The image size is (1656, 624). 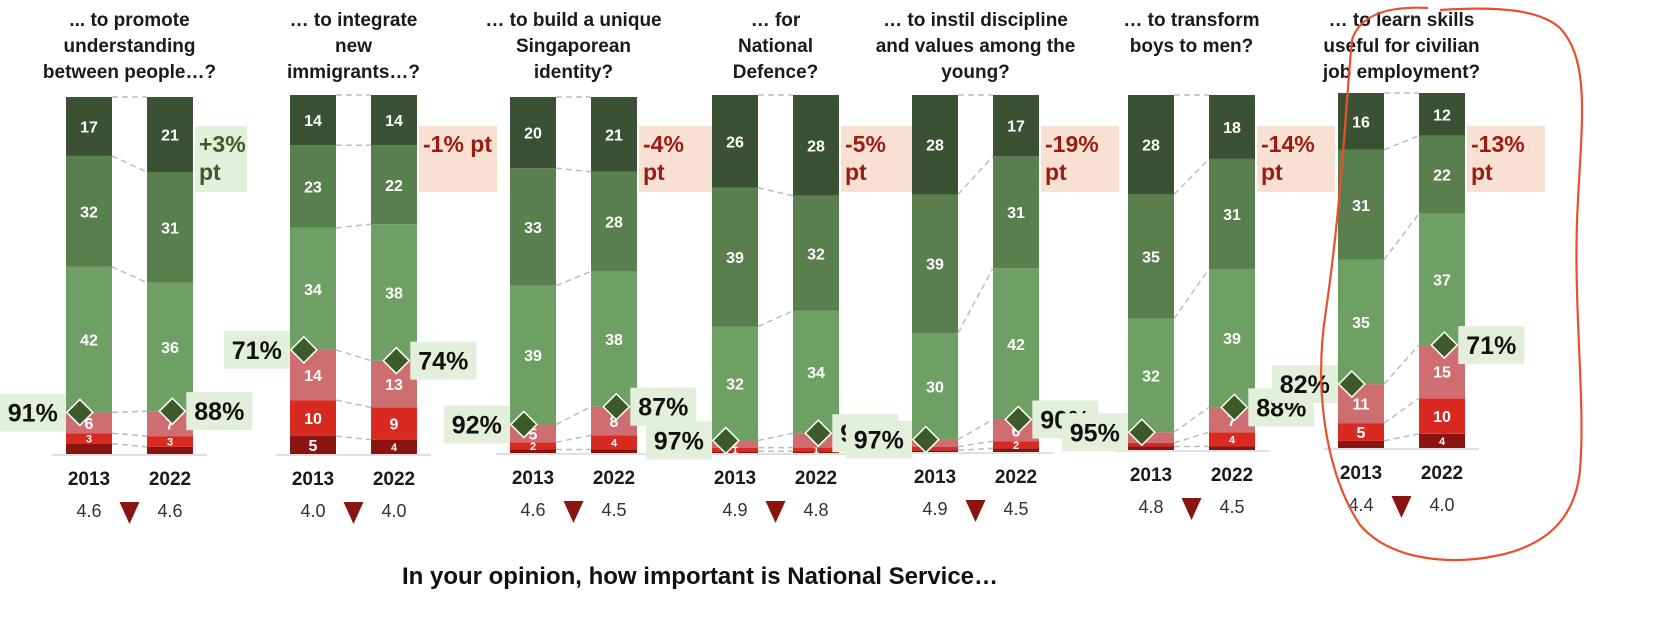 What do you see at coordinates (130, 46) in the screenshot?
I see `group-title: understanding` at bounding box center [130, 46].